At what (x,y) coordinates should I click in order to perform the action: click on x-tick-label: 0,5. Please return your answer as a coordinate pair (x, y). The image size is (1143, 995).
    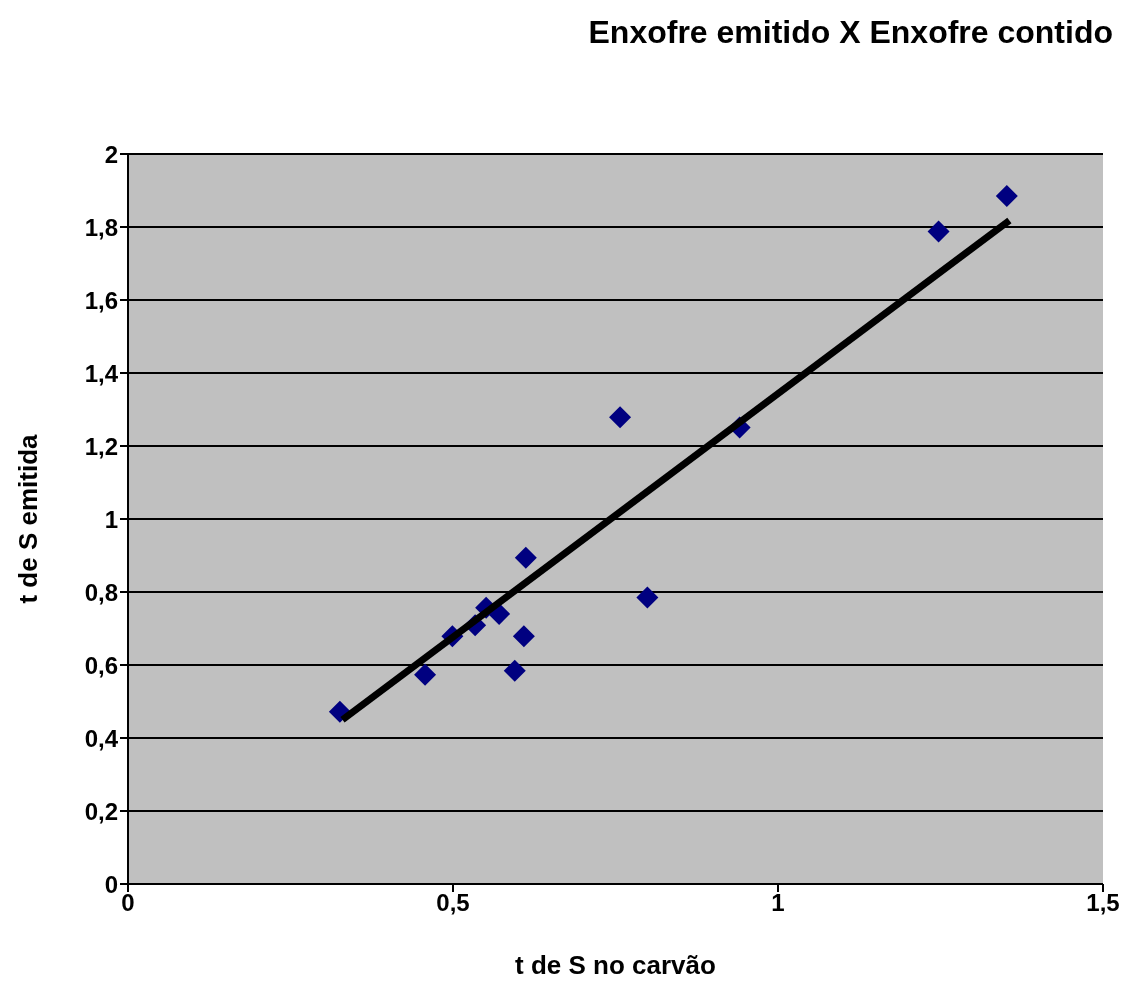
    Looking at the image, I should click on (453, 903).